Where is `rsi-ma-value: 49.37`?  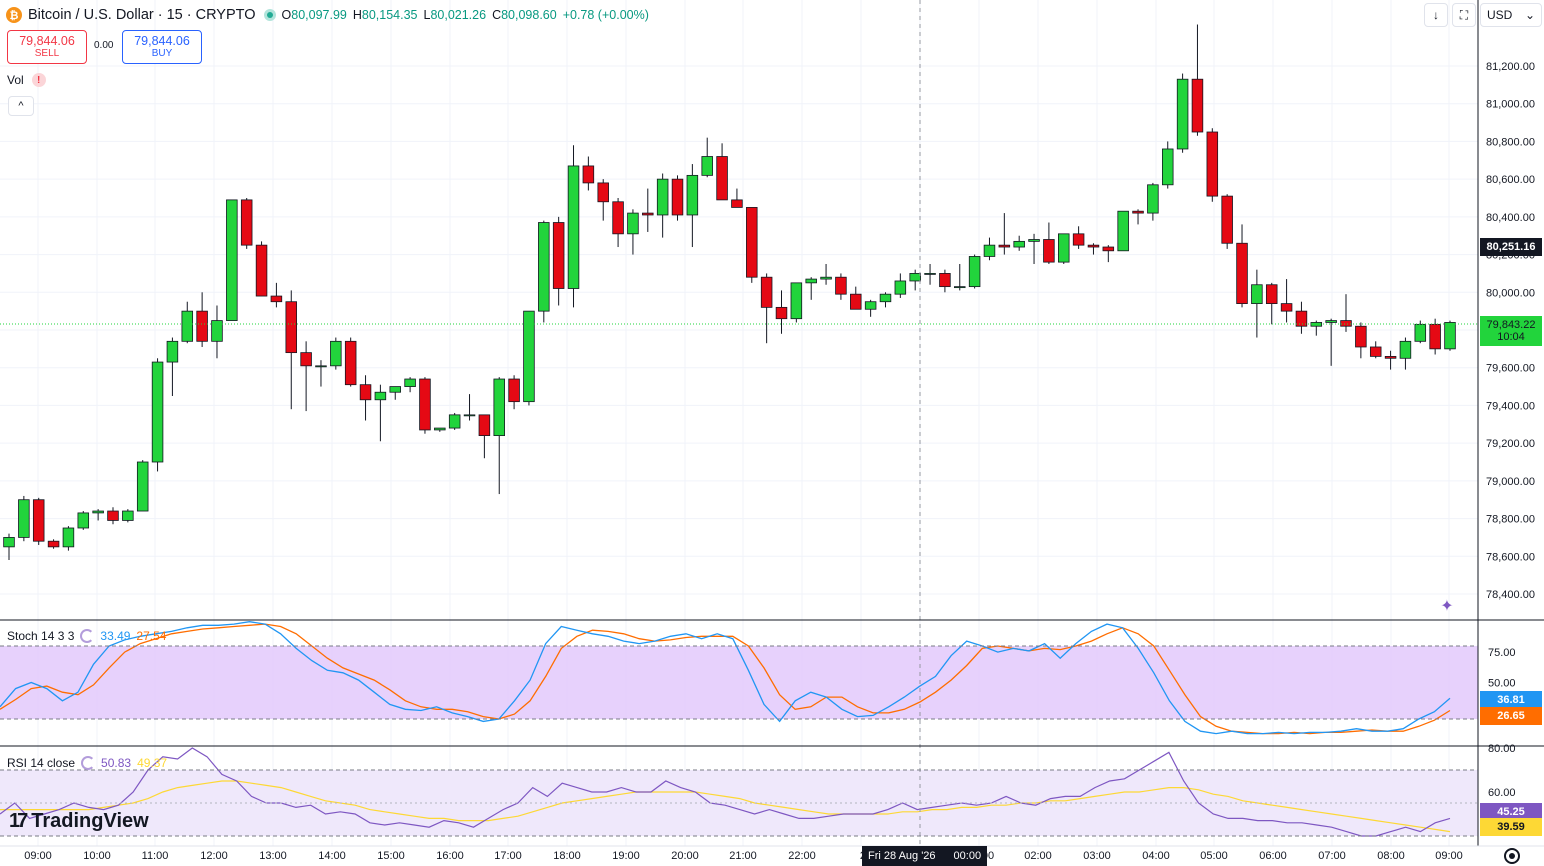
rsi-ma-value: 49.37 is located at coordinates (152, 763).